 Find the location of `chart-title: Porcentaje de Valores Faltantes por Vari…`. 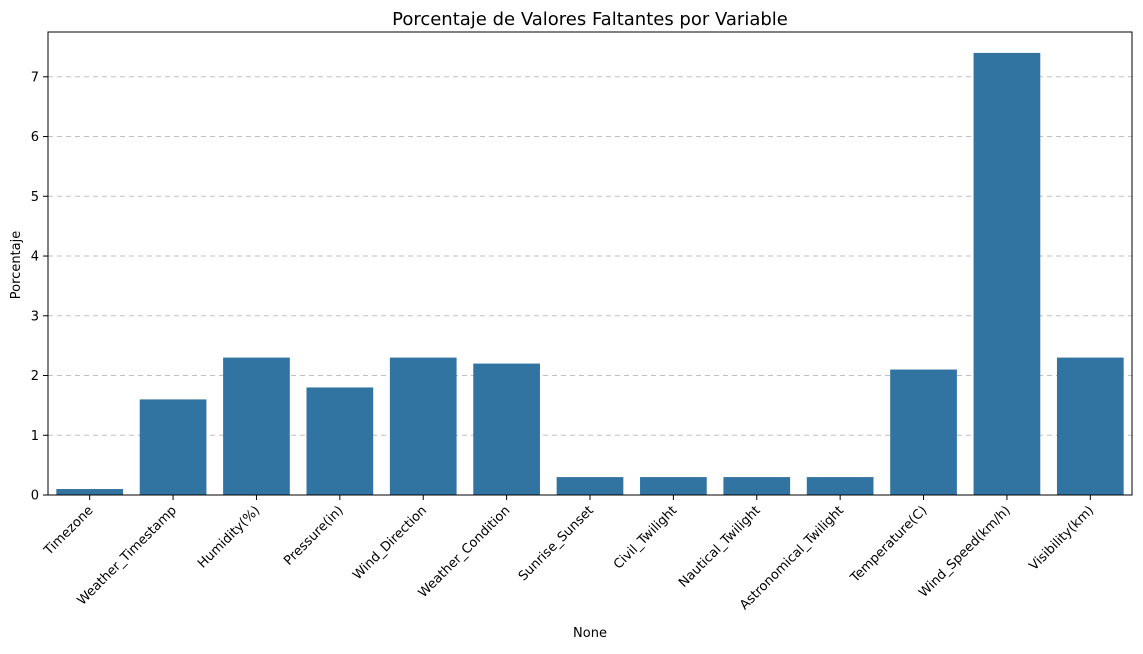

chart-title: Porcentaje de Valores Faltantes por Vari… is located at coordinates (590, 19).